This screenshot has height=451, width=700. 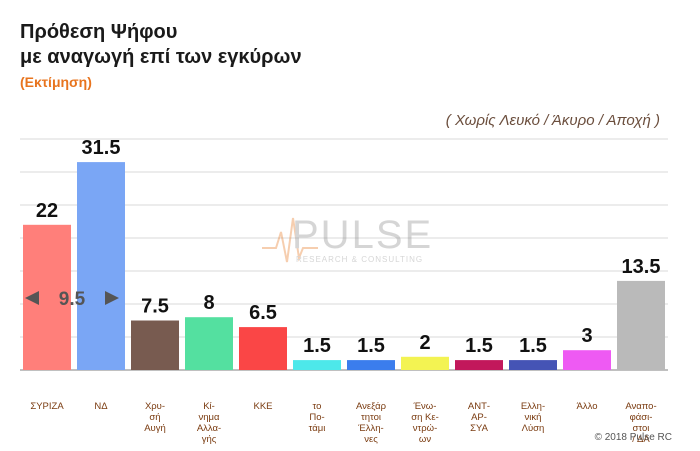 I want to click on category-label-line: νική, so click(x=533, y=417).